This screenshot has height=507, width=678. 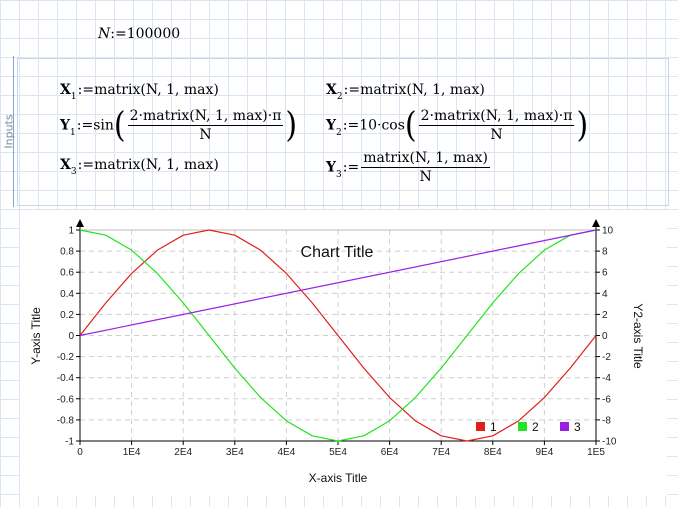 I want to click on y2-fraction: 2·matrix(N, 1, max)·π N, so click(x=496, y=125).